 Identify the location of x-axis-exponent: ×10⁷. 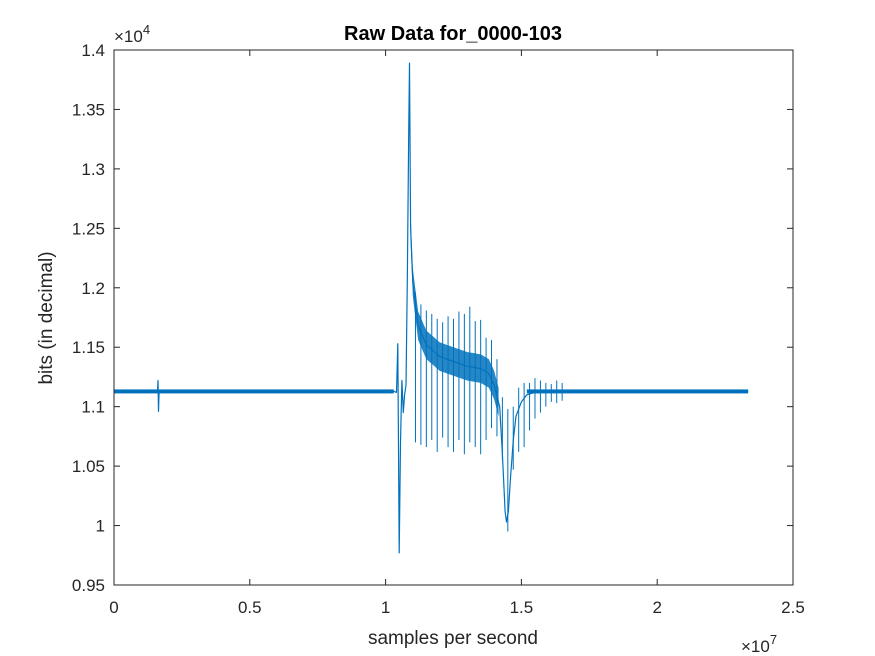
(759, 644).